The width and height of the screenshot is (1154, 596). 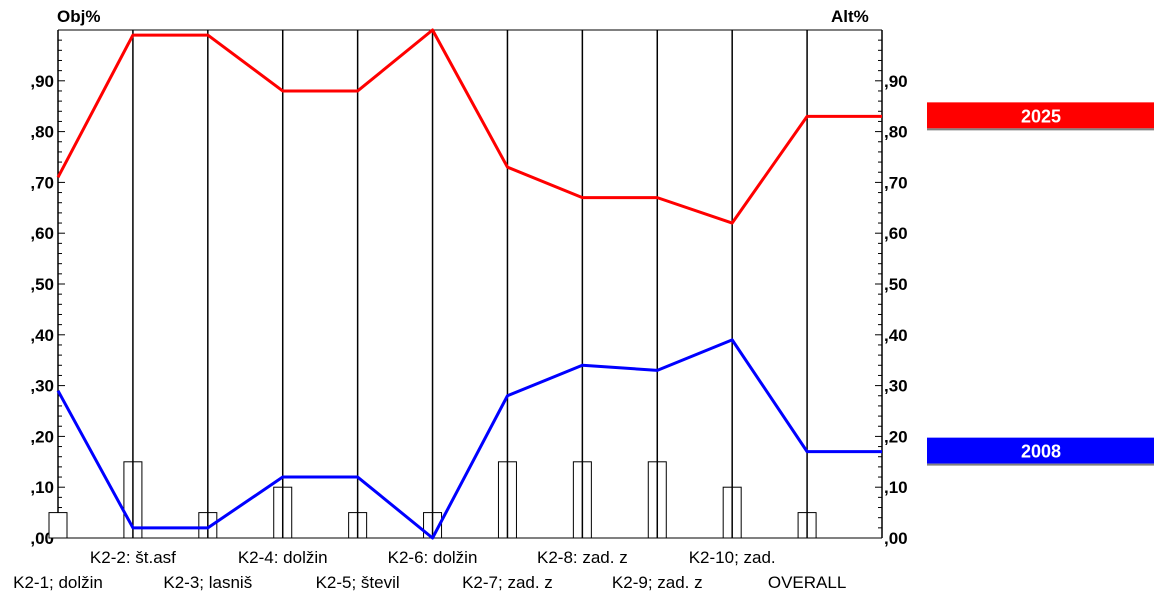 What do you see at coordinates (207, 582) in the screenshot?
I see `category-label: K2-3; lasniš` at bounding box center [207, 582].